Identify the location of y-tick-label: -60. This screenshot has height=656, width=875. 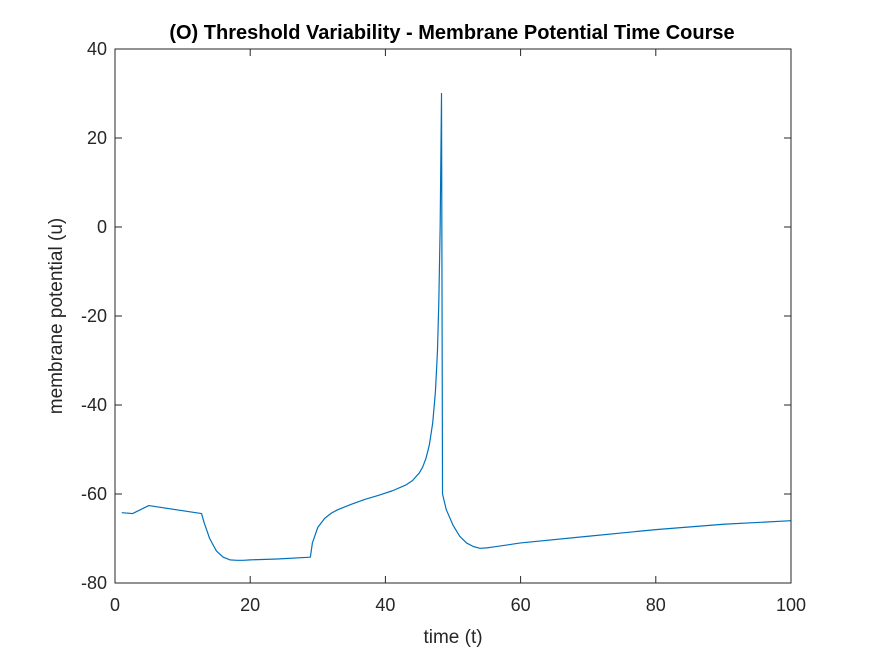
(94, 494).